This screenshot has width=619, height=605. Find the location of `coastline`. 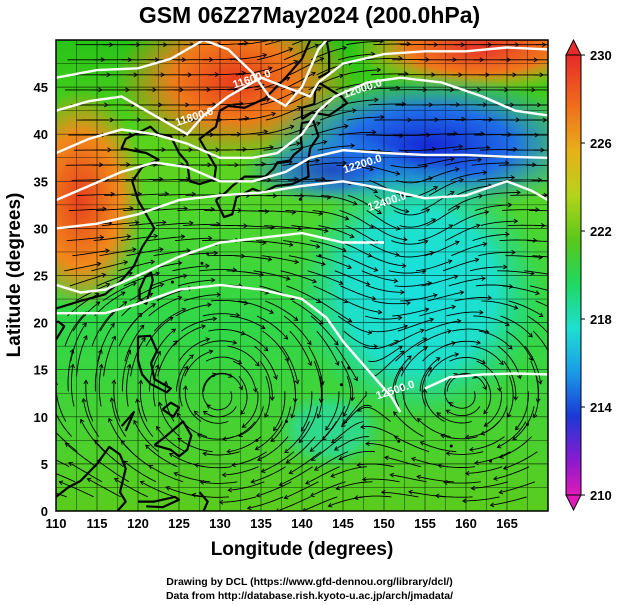

coastline is located at coordinates (127, 421).